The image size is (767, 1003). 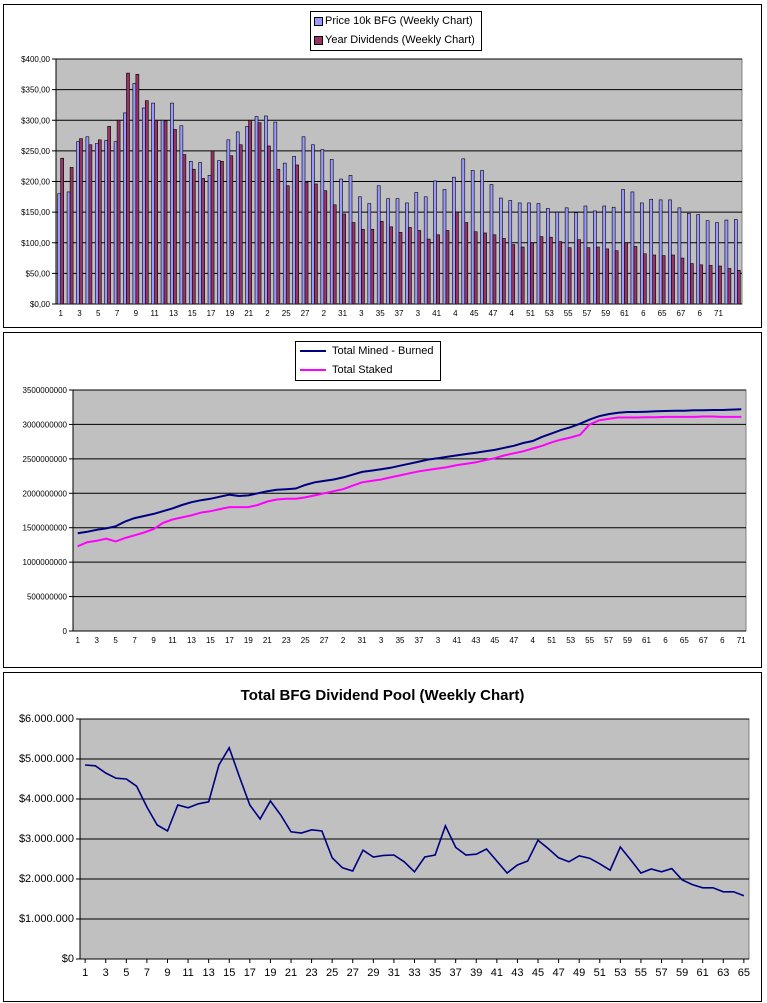 What do you see at coordinates (248, 640) in the screenshot?
I see `x-tick-label: 19` at bounding box center [248, 640].